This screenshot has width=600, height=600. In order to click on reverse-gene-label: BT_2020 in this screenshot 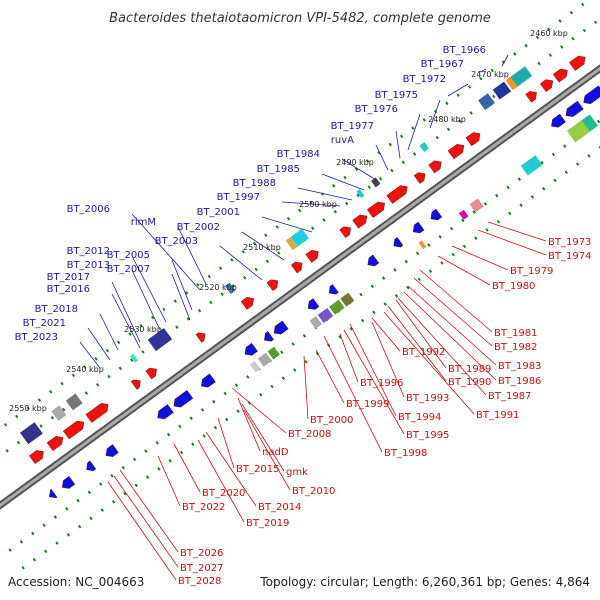, I will do `click(223, 493)`.